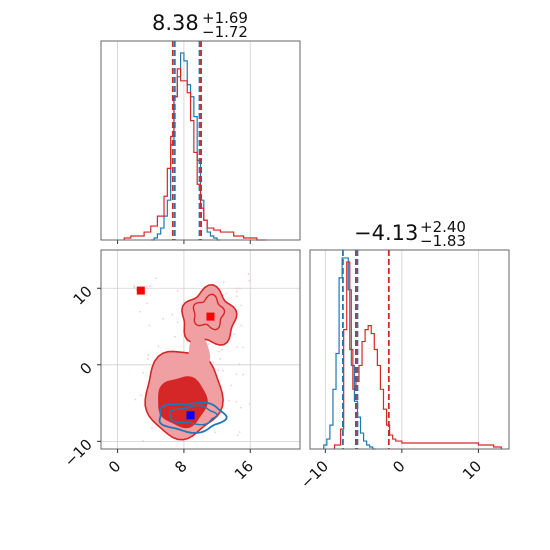 This screenshot has height=550, width=550. I want to click on red-contour-neck, so click(199, 357).